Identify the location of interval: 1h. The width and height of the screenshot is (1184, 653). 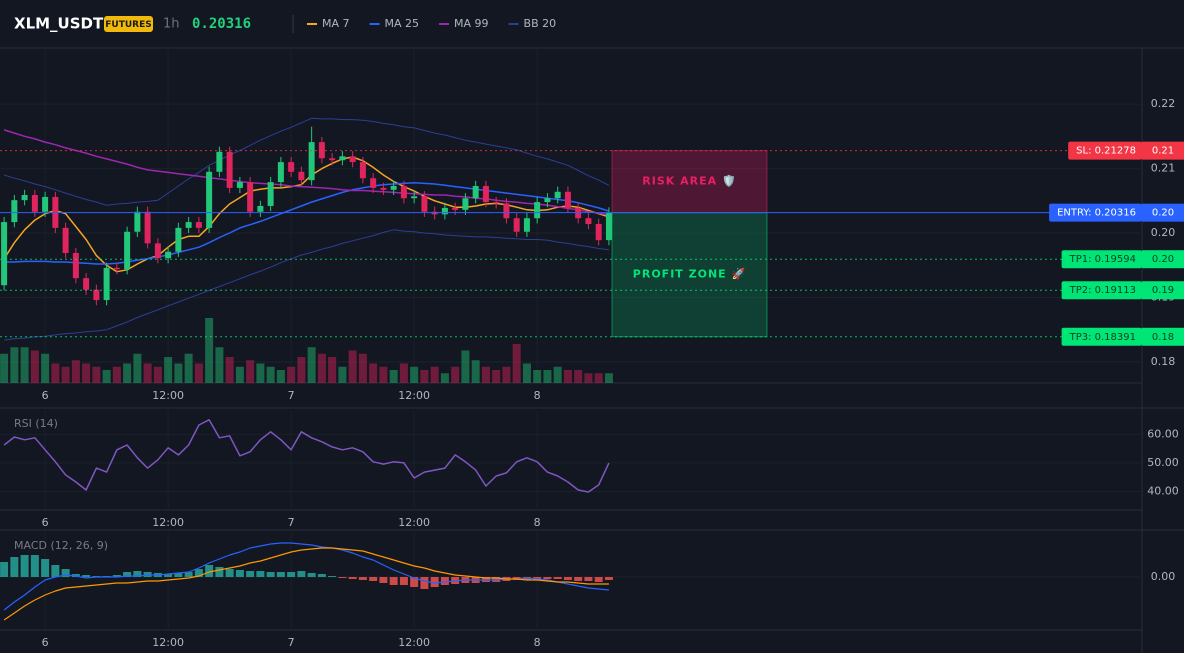
(171, 24).